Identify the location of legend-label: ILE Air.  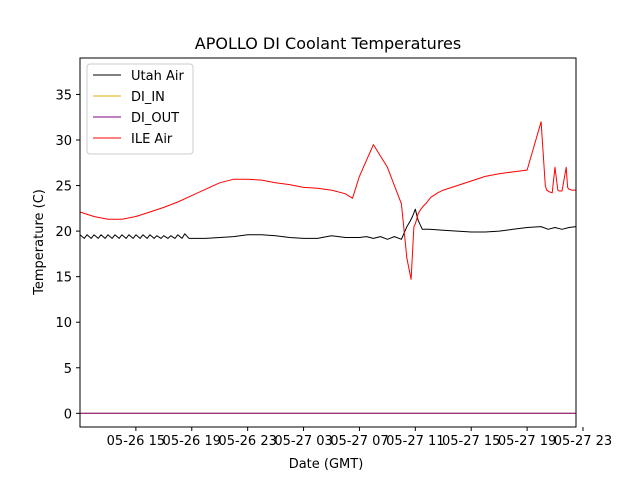
(152, 139).